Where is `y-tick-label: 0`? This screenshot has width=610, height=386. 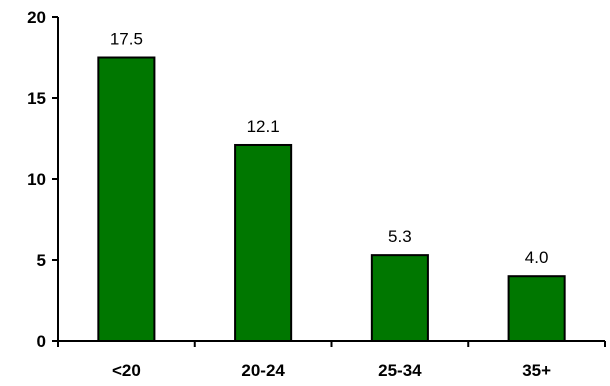
y-tick-label: 0 is located at coordinates (41, 341).